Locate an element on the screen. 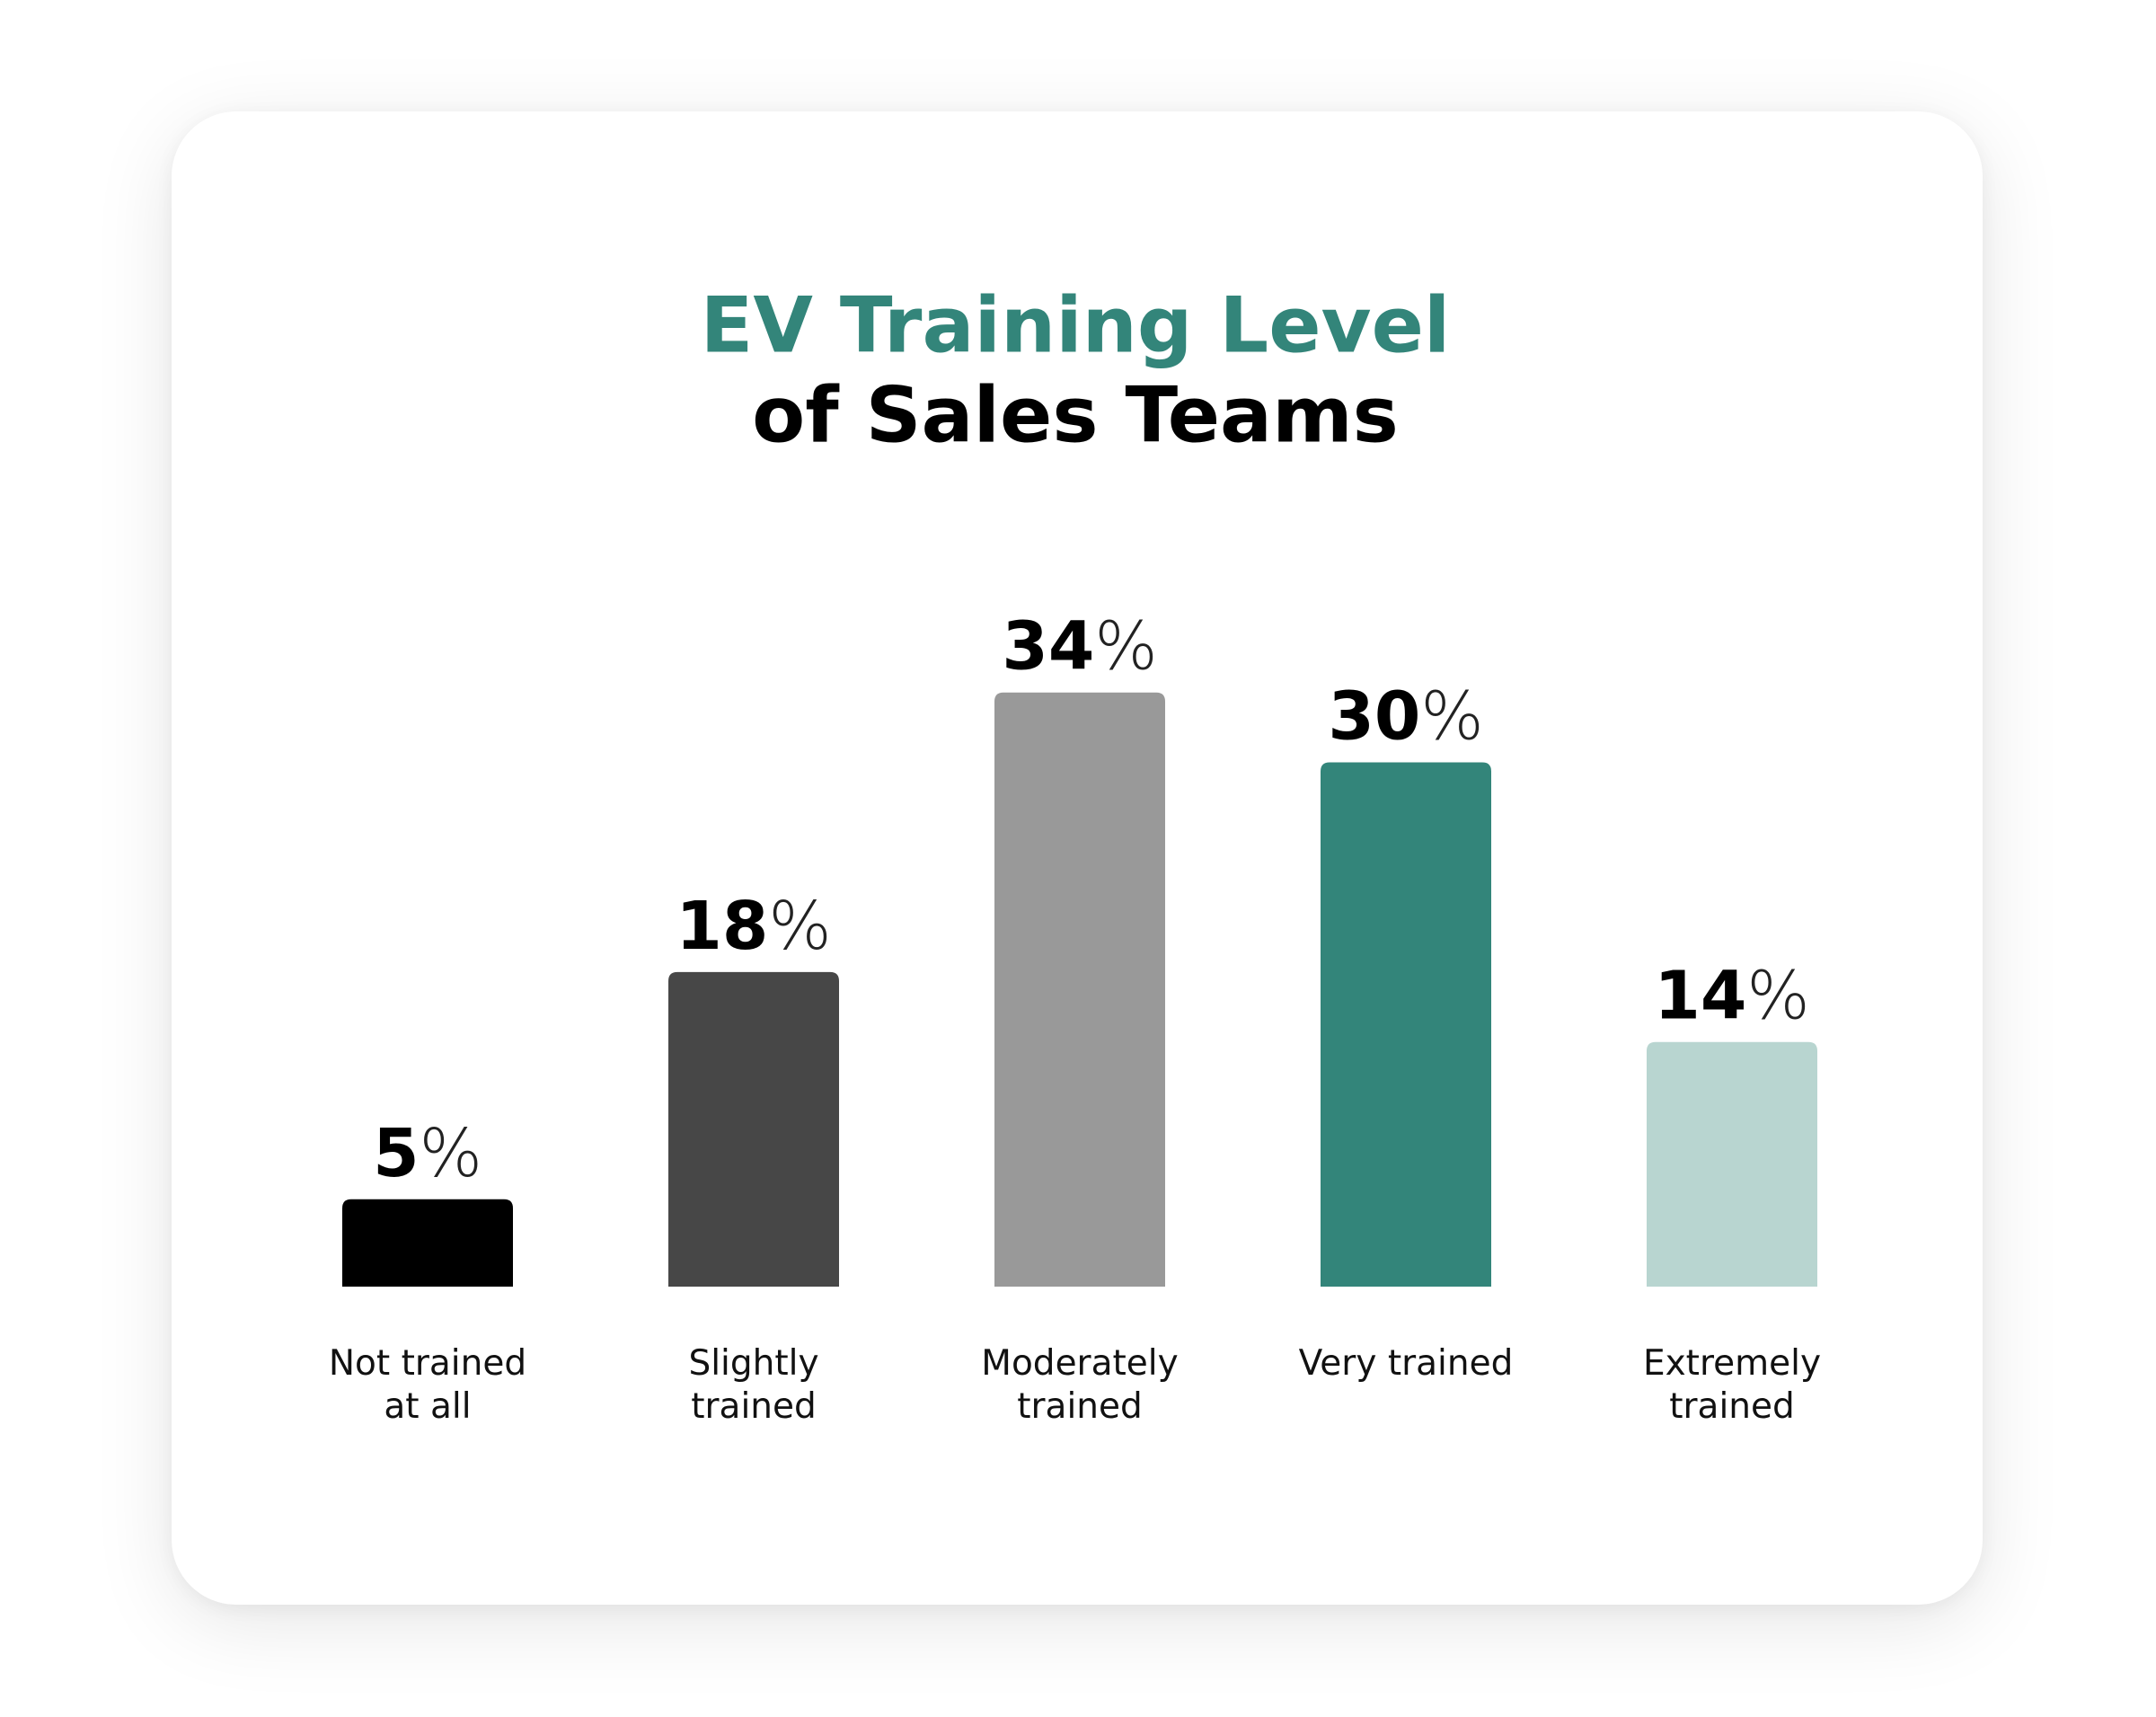 Image resolution: width=2156 pixels, height=1717 pixels. x-tick-label: Moderately trained is located at coordinates (1080, 1385).